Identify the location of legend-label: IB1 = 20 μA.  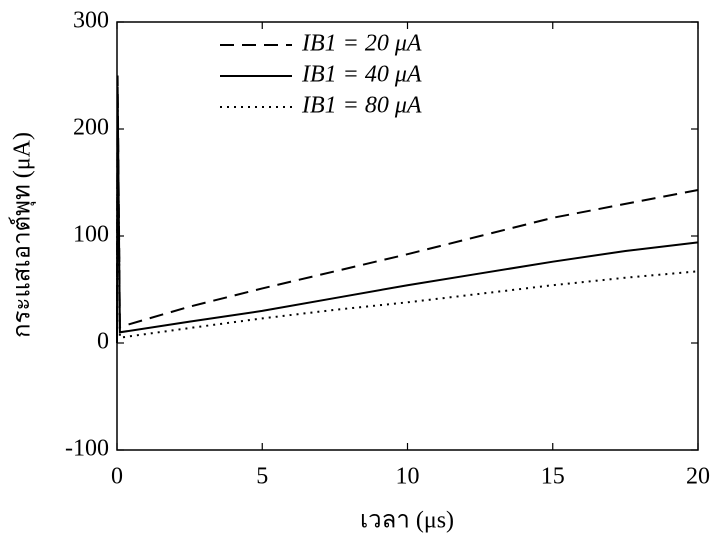
(361, 44).